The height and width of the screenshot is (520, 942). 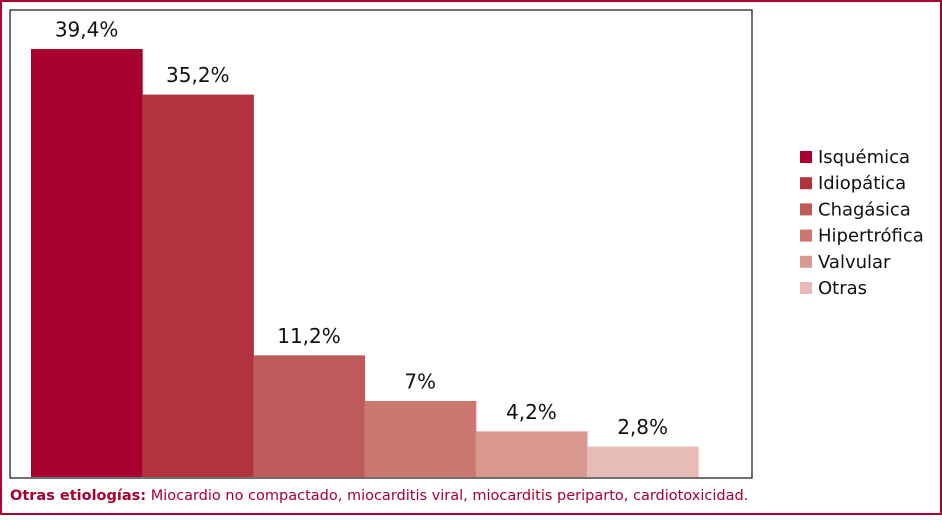 I want to click on value-label: 7%, so click(x=420, y=381).